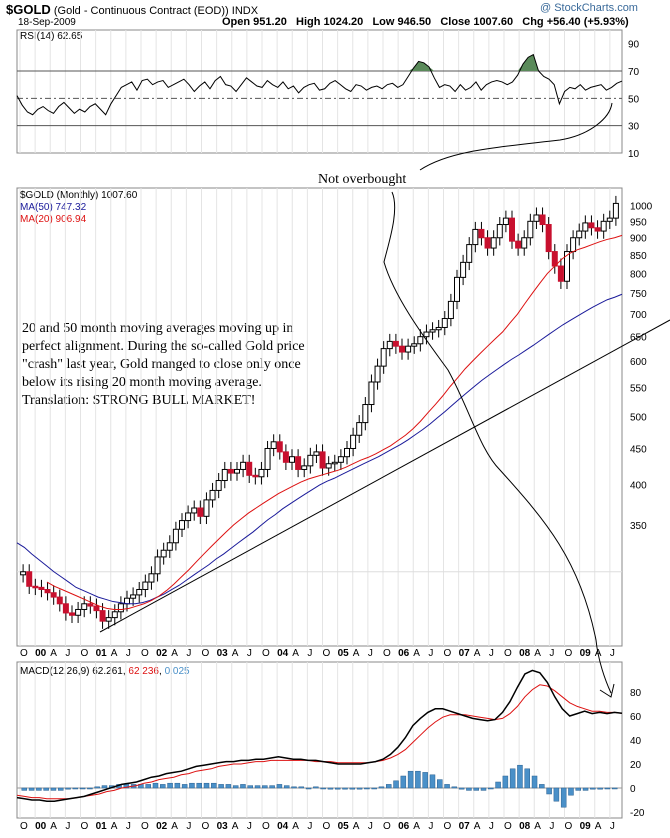 The width and height of the screenshot is (670, 838). I want to click on price-y-tick: 400, so click(638, 485).